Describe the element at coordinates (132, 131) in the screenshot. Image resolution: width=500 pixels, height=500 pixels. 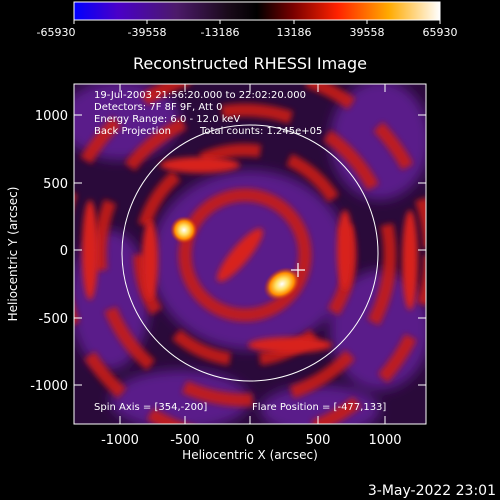
I see `info-method: Back Projection` at that location.